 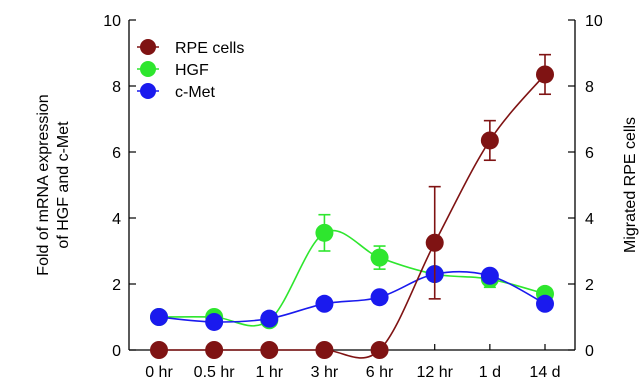 I want to click on y-left-tick-label: 4, so click(x=116, y=219).